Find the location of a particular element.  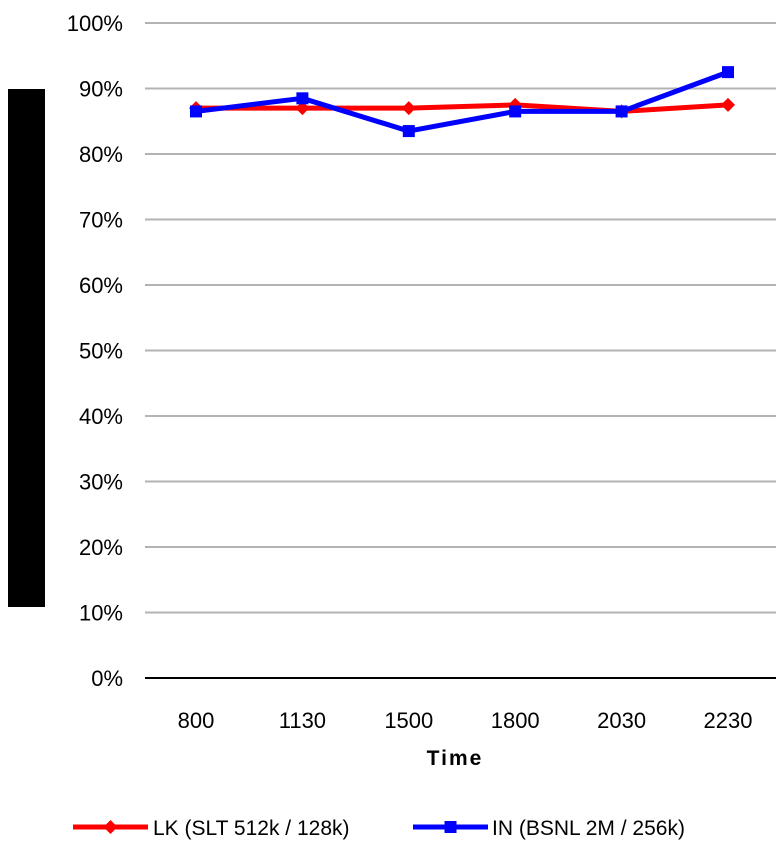

y-tick-label: 20% is located at coordinates (101, 547).